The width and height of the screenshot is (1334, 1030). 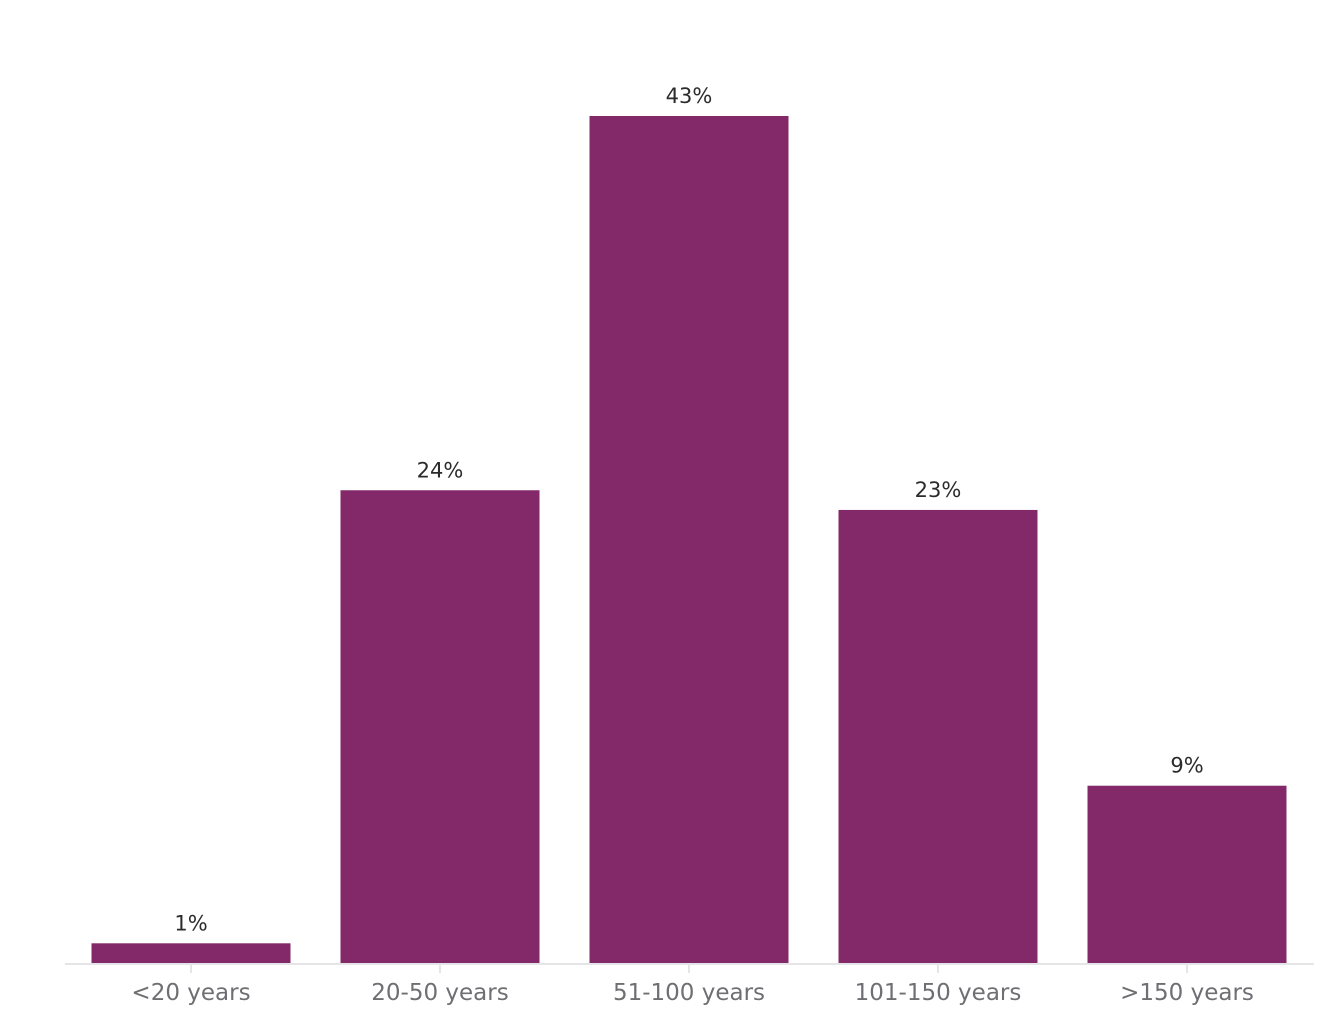 I want to click on data-label-2: 43%, so click(x=689, y=96).